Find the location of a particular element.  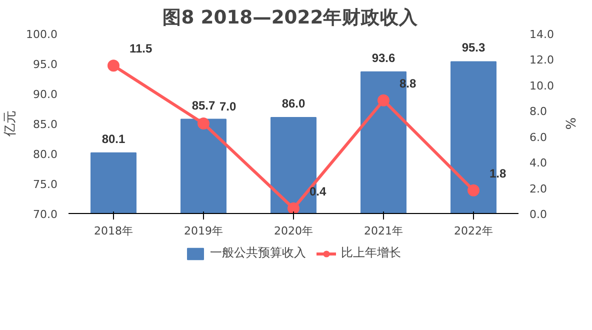

y2-tick-label: 10.0 is located at coordinates (542, 85).